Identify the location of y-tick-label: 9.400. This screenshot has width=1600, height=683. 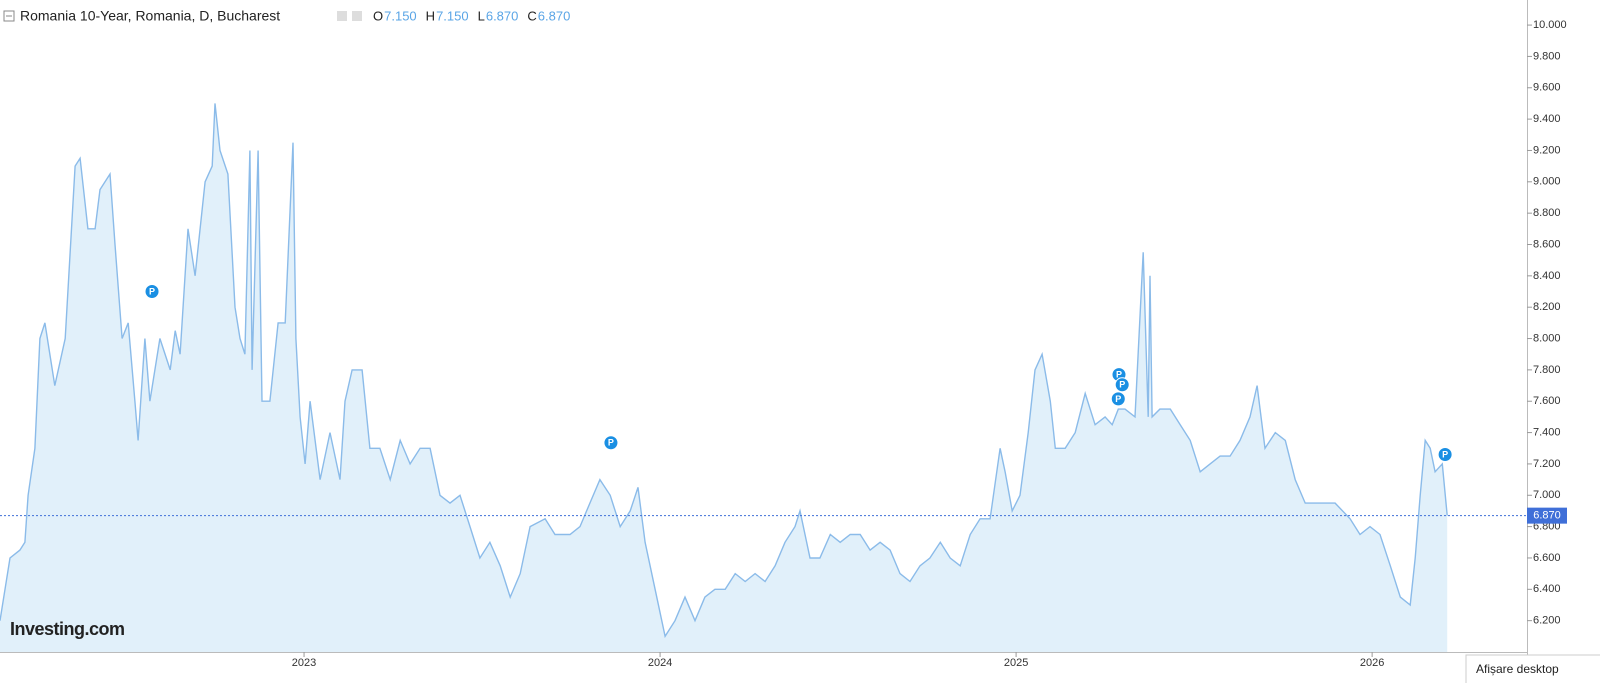
(1547, 119).